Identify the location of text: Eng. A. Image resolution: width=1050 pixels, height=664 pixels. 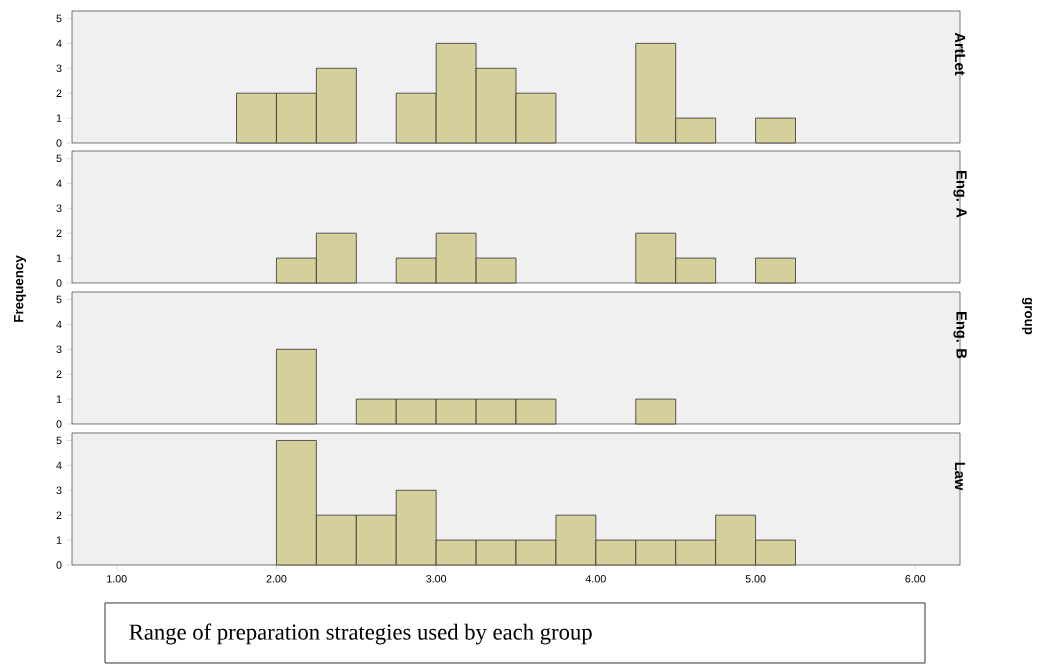
(960, 194).